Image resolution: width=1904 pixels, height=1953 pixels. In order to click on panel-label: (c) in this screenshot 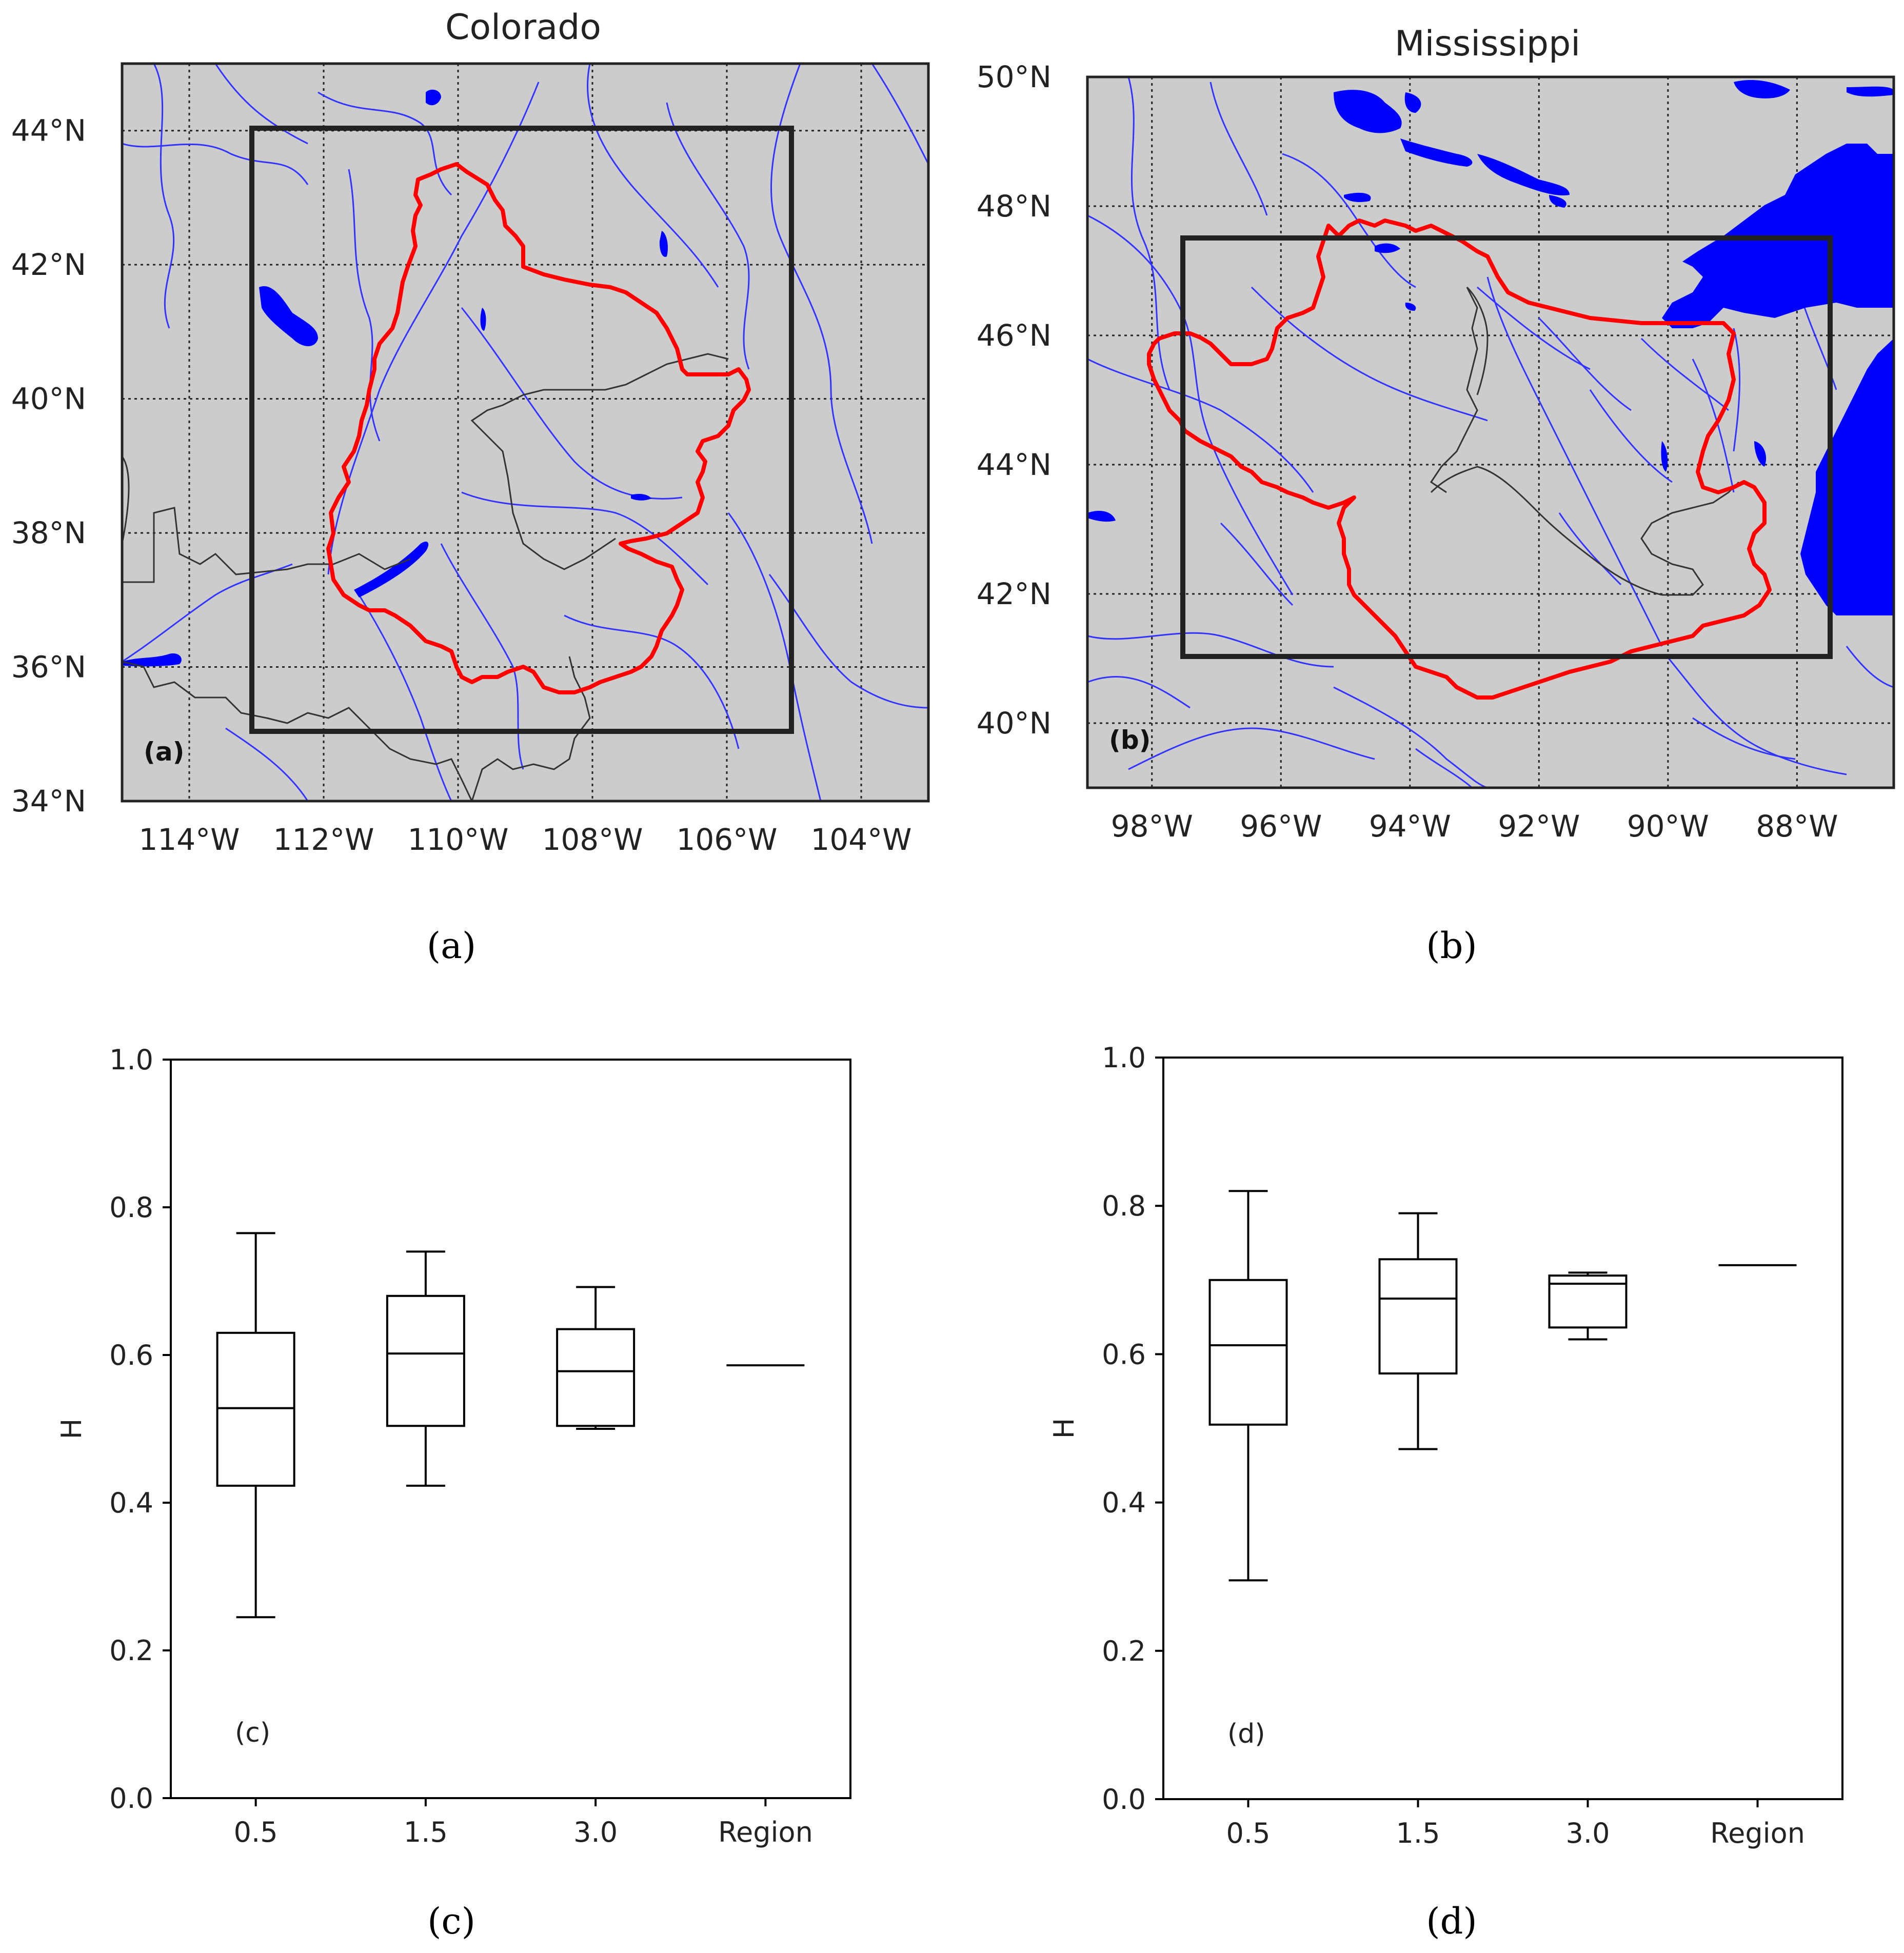, I will do `click(253, 1733)`.